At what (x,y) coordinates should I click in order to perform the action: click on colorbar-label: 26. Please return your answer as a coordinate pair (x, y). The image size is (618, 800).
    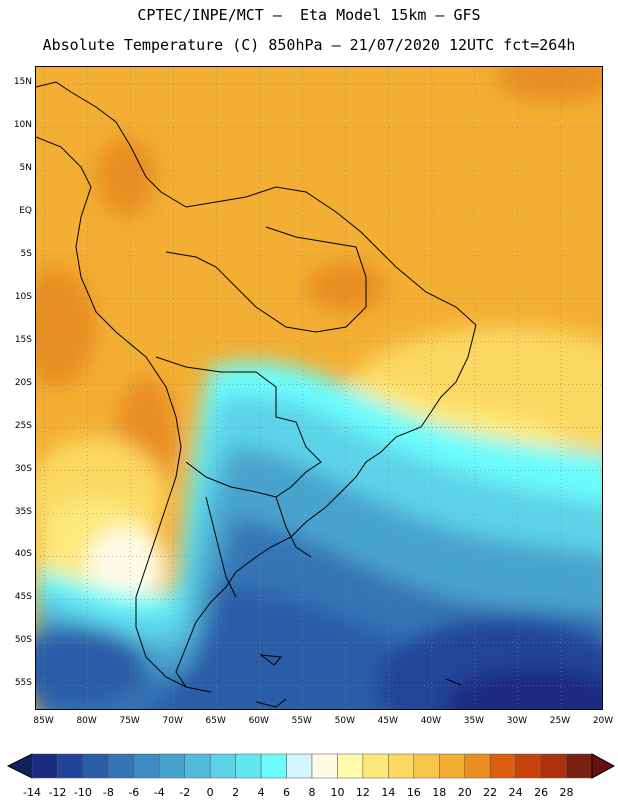
    Looking at the image, I should click on (541, 792).